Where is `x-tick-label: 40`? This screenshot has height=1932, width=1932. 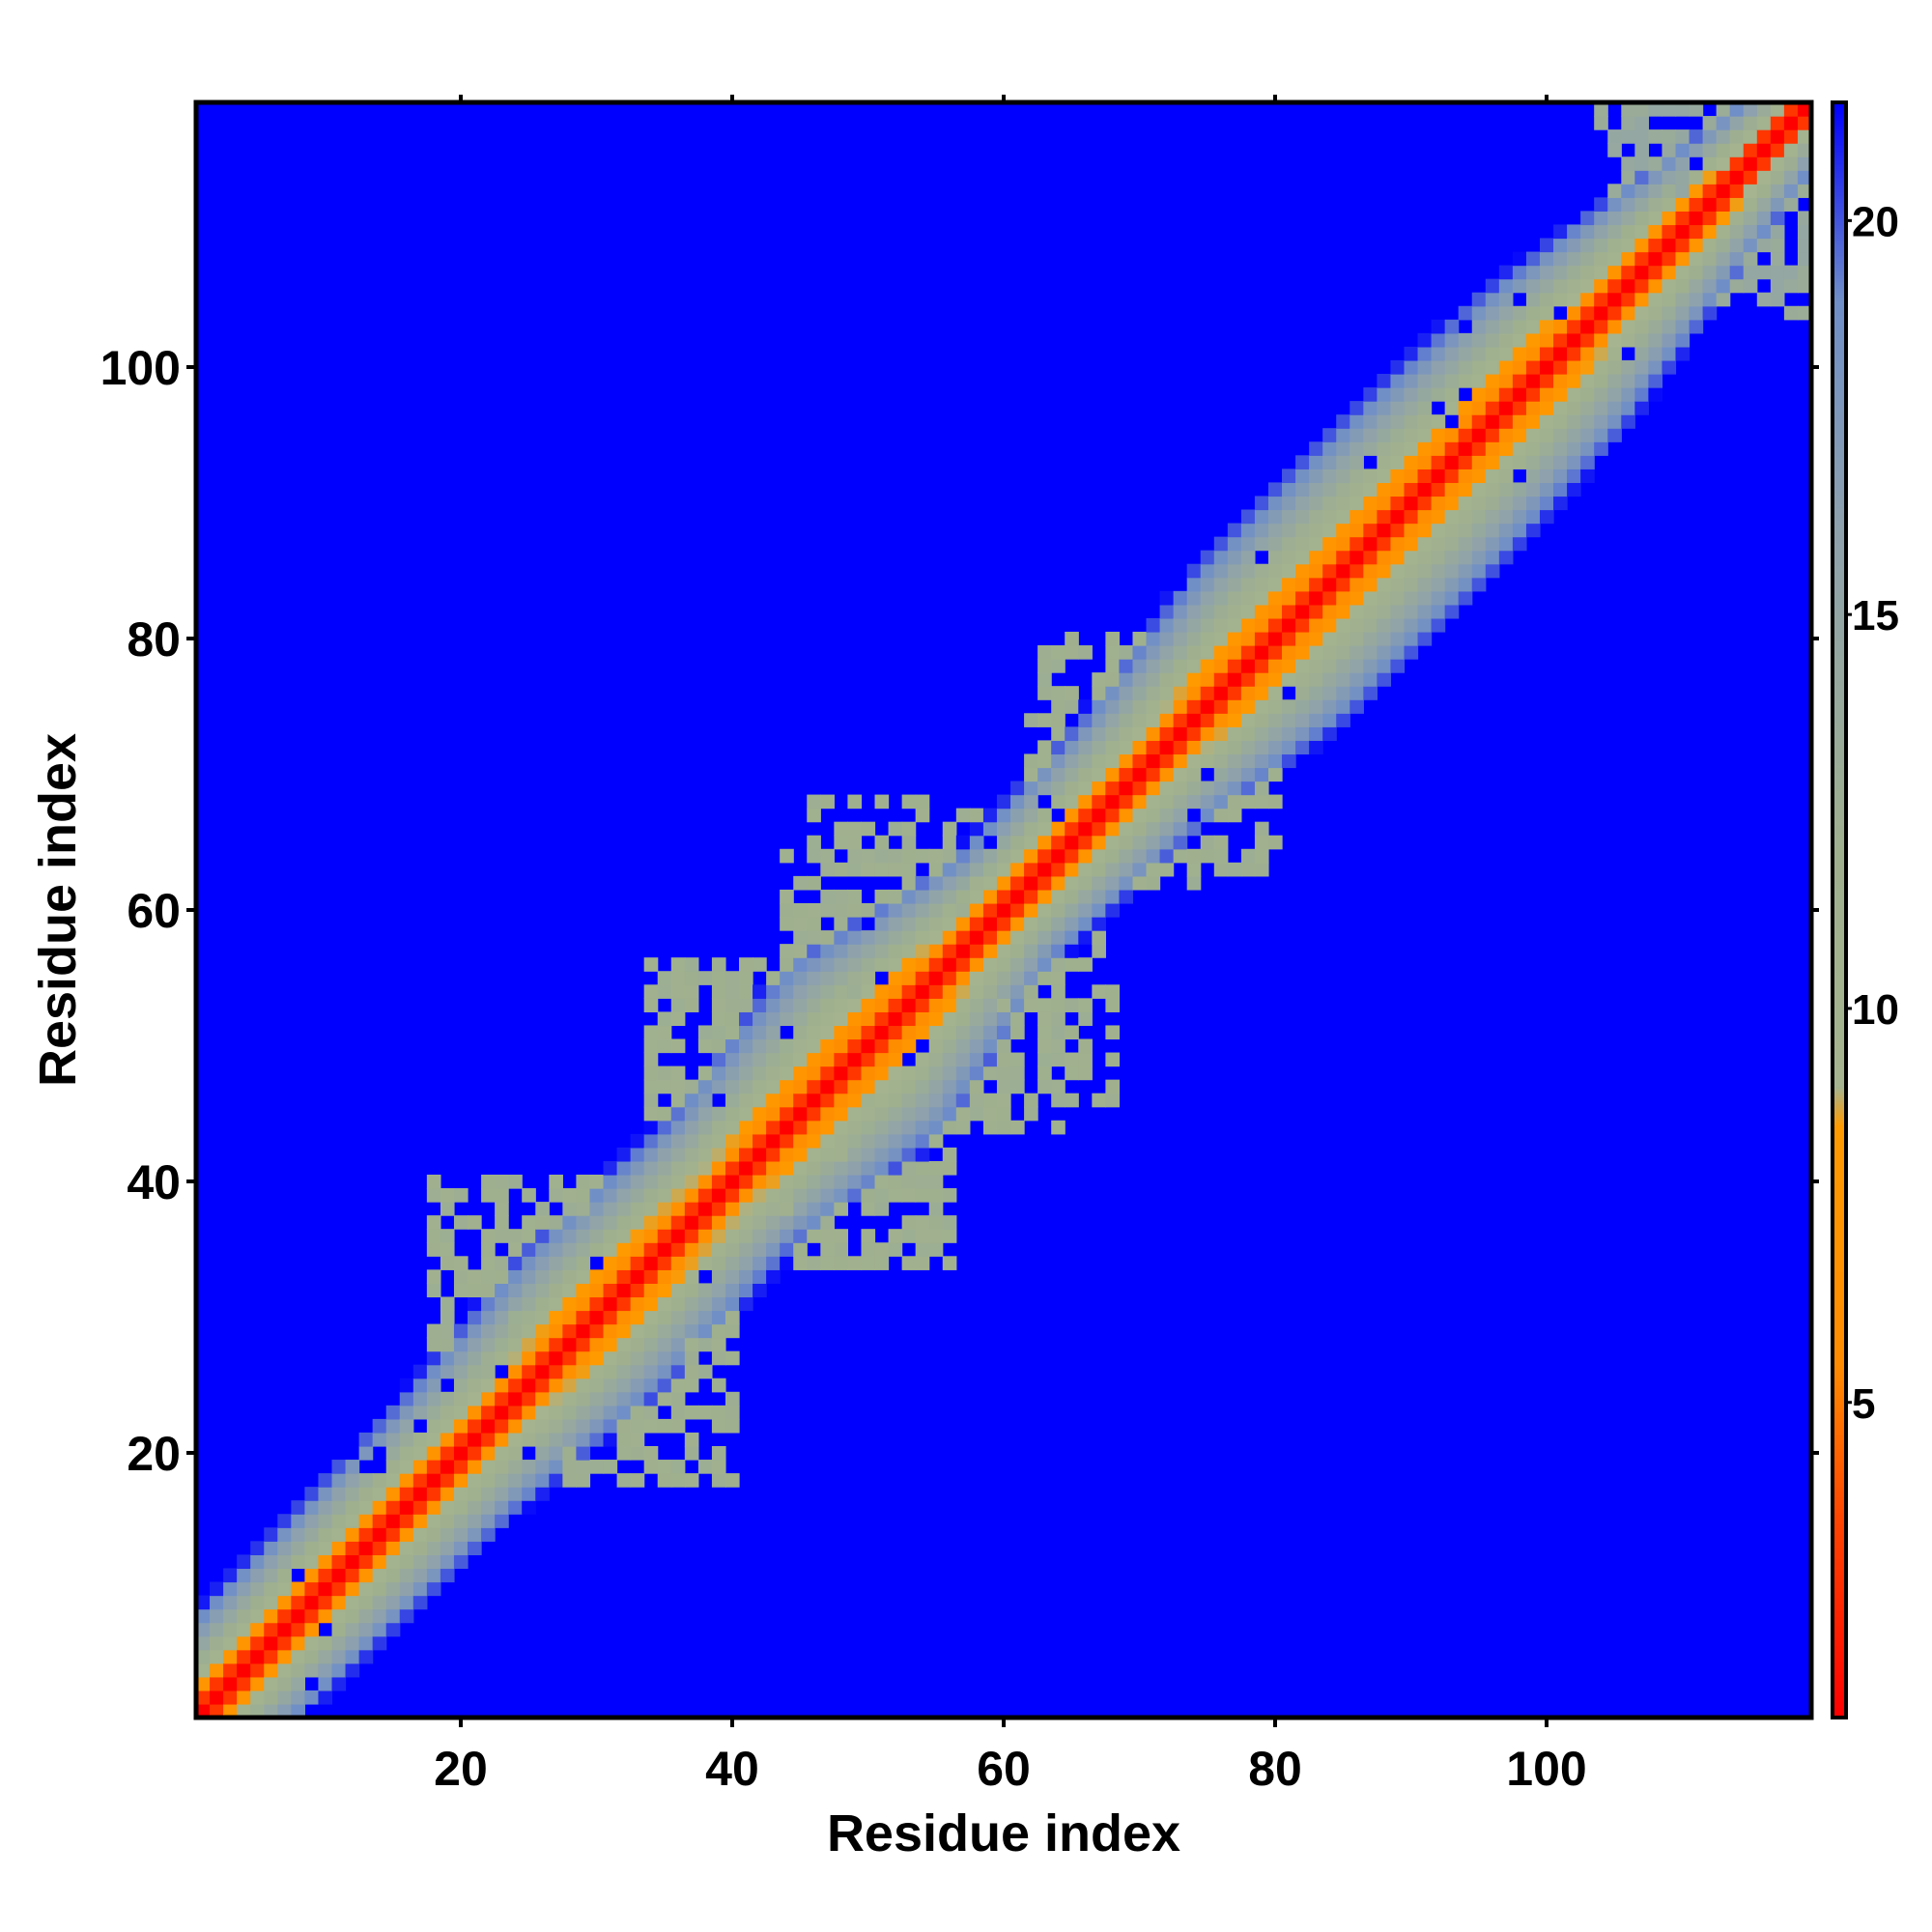
x-tick-label: 40 is located at coordinates (732, 1769).